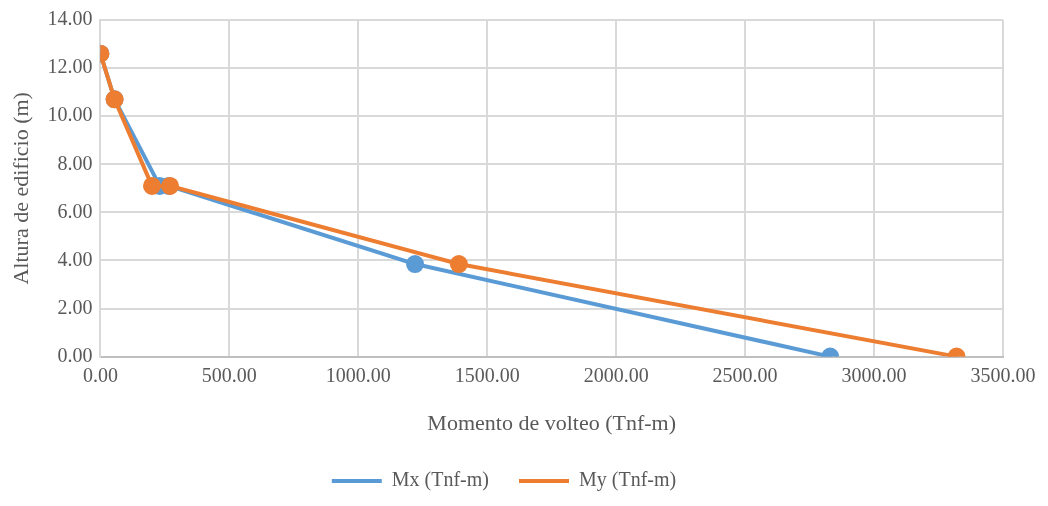 This screenshot has width=1048, height=506. Describe the element at coordinates (358, 374) in the screenshot. I see `x-tick-label: 1000.00` at that location.